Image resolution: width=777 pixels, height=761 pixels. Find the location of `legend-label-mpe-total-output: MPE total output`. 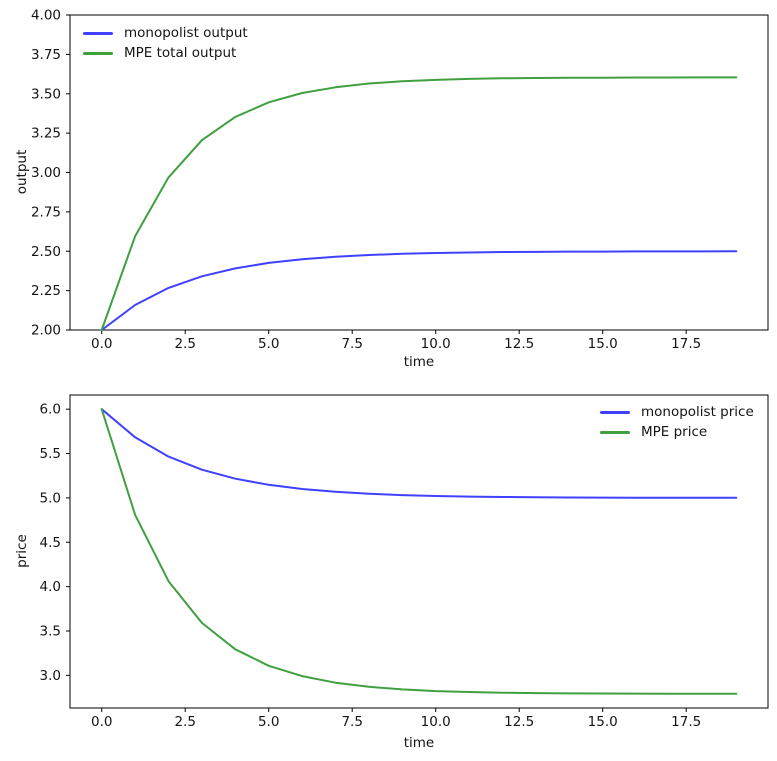

legend-label-mpe-total-output: MPE total output is located at coordinates (180, 53).